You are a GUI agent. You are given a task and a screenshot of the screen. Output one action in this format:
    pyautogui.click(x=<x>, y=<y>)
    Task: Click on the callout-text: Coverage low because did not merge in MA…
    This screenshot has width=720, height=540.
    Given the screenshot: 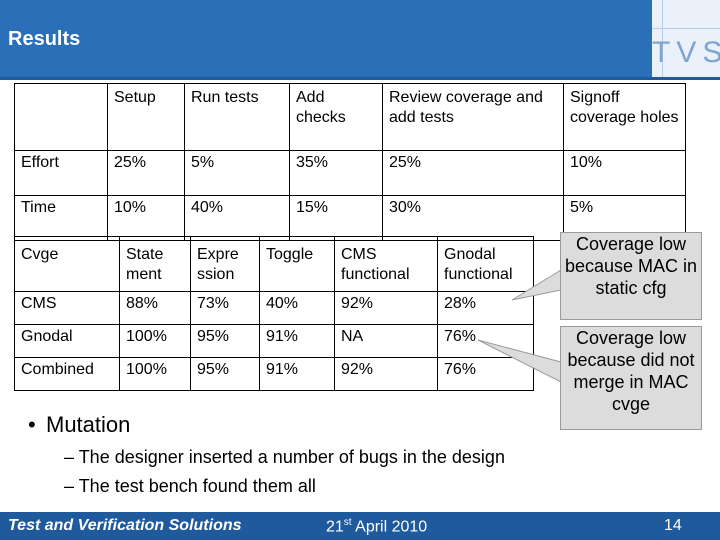 What is the action you would take?
    pyautogui.click(x=631, y=371)
    